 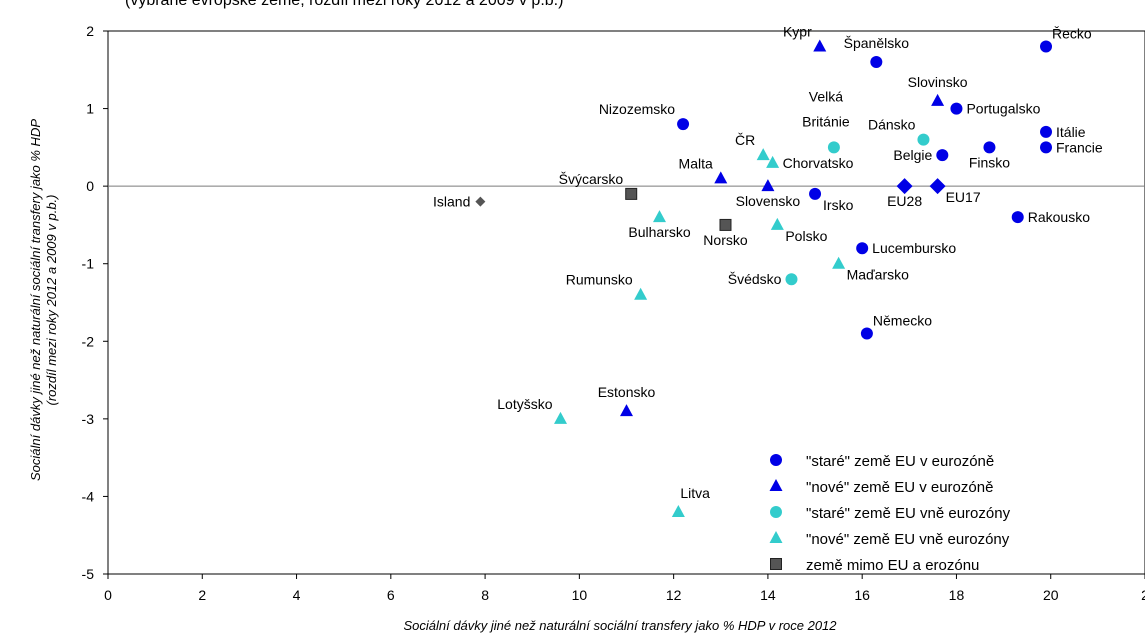 What do you see at coordinates (797, 32) in the screenshot?
I see `point-label-kypr: Kypr` at bounding box center [797, 32].